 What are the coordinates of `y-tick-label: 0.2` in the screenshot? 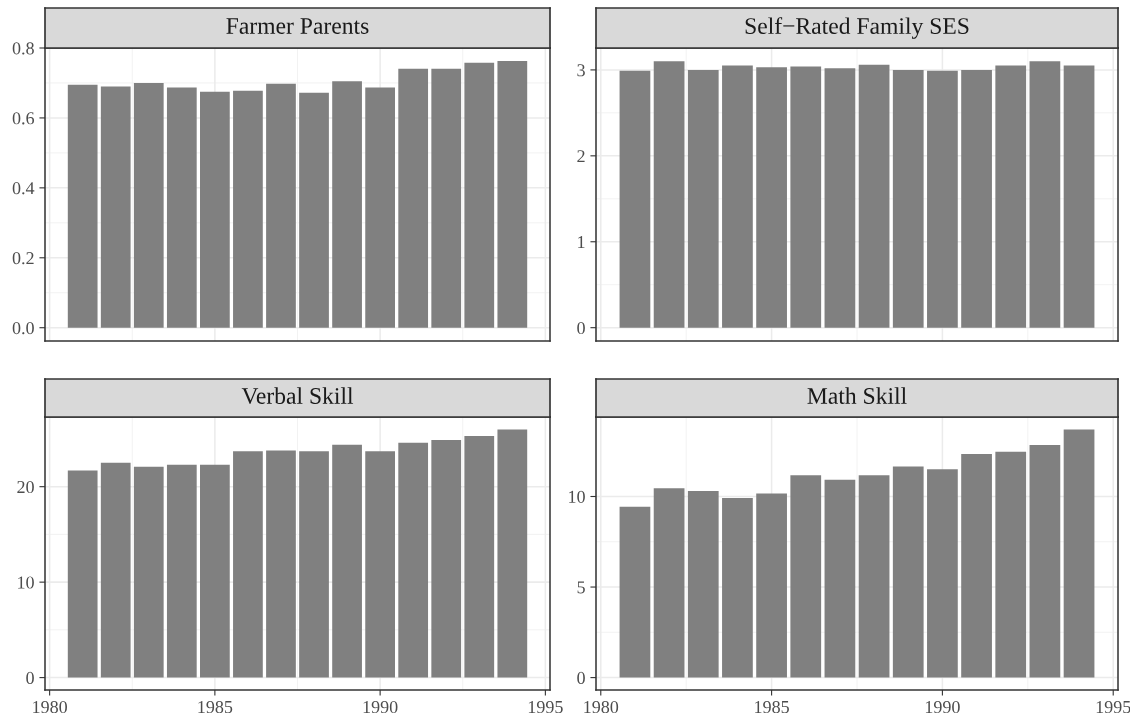 It's located at (23, 258).